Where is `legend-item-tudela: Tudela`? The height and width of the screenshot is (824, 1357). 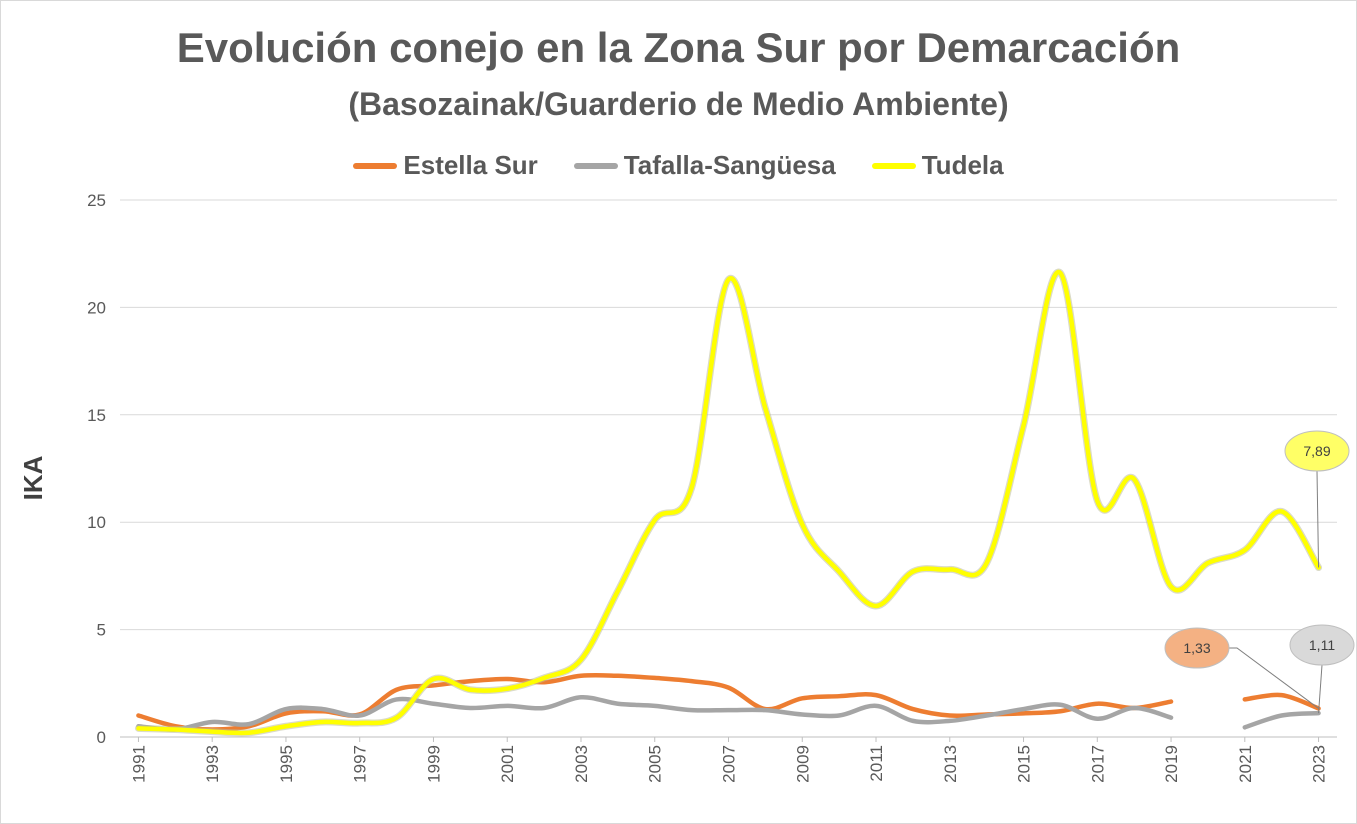
legend-item-tudela: Tudela is located at coordinates (937, 165).